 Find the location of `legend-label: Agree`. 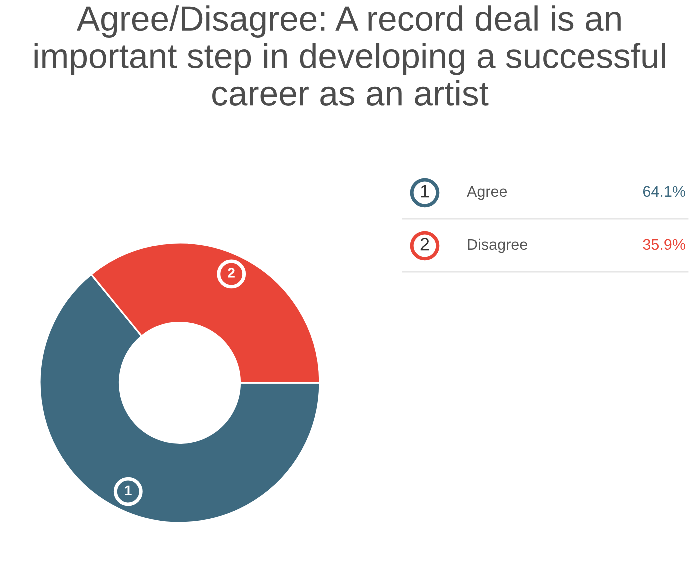

legend-label: Agree is located at coordinates (487, 193).